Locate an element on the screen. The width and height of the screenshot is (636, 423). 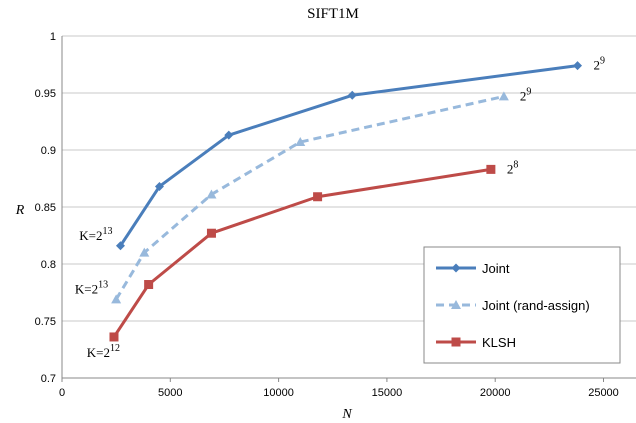
legend-item-joint-rand-assign: Joint (rand-assign) is located at coordinates (513, 305).